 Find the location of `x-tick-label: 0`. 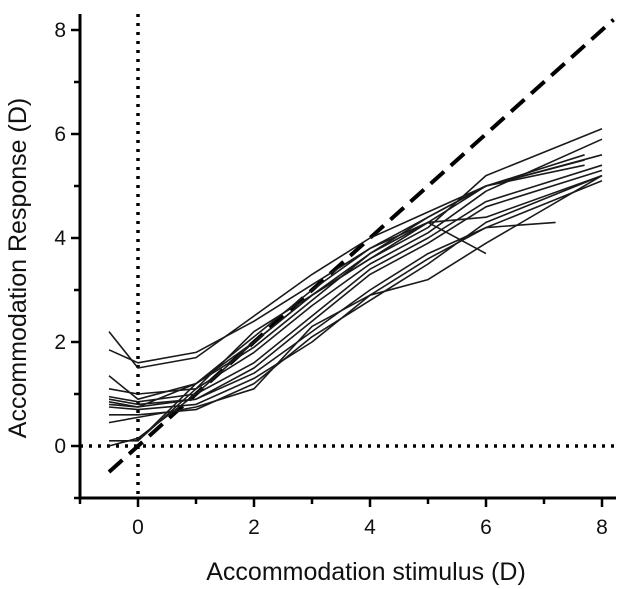

x-tick-label: 0 is located at coordinates (138, 527).